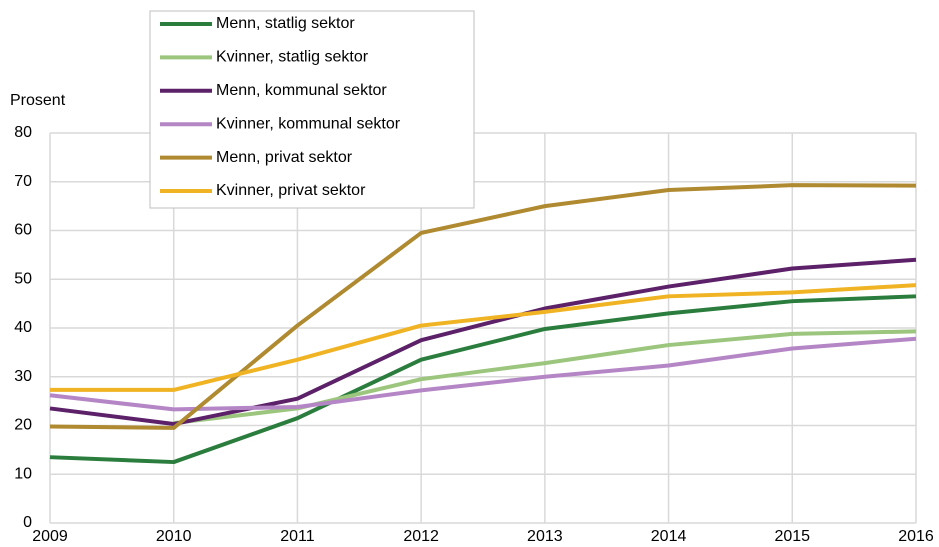 Image resolution: width=939 pixels, height=547 pixels. Describe the element at coordinates (23, 278) in the screenshot. I see `y-tick-label: 50` at that location.